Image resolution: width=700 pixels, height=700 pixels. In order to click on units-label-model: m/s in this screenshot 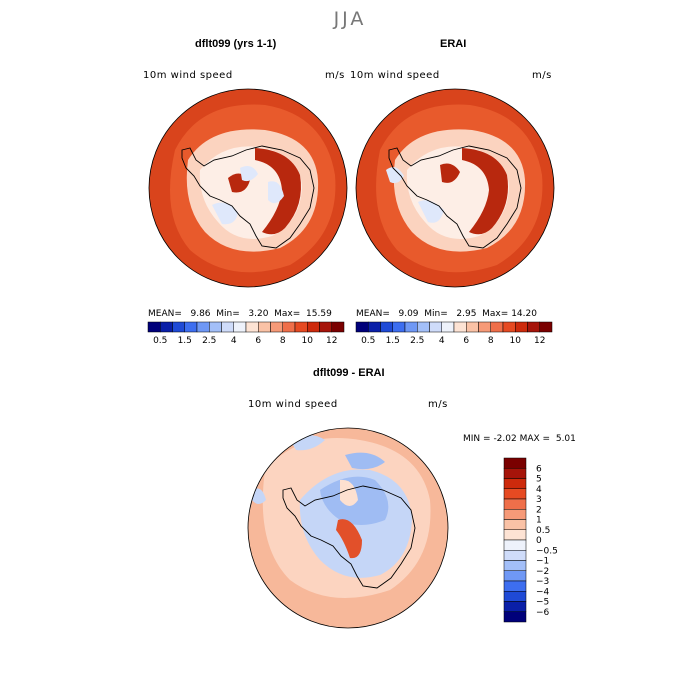, I will do `click(335, 75)`.